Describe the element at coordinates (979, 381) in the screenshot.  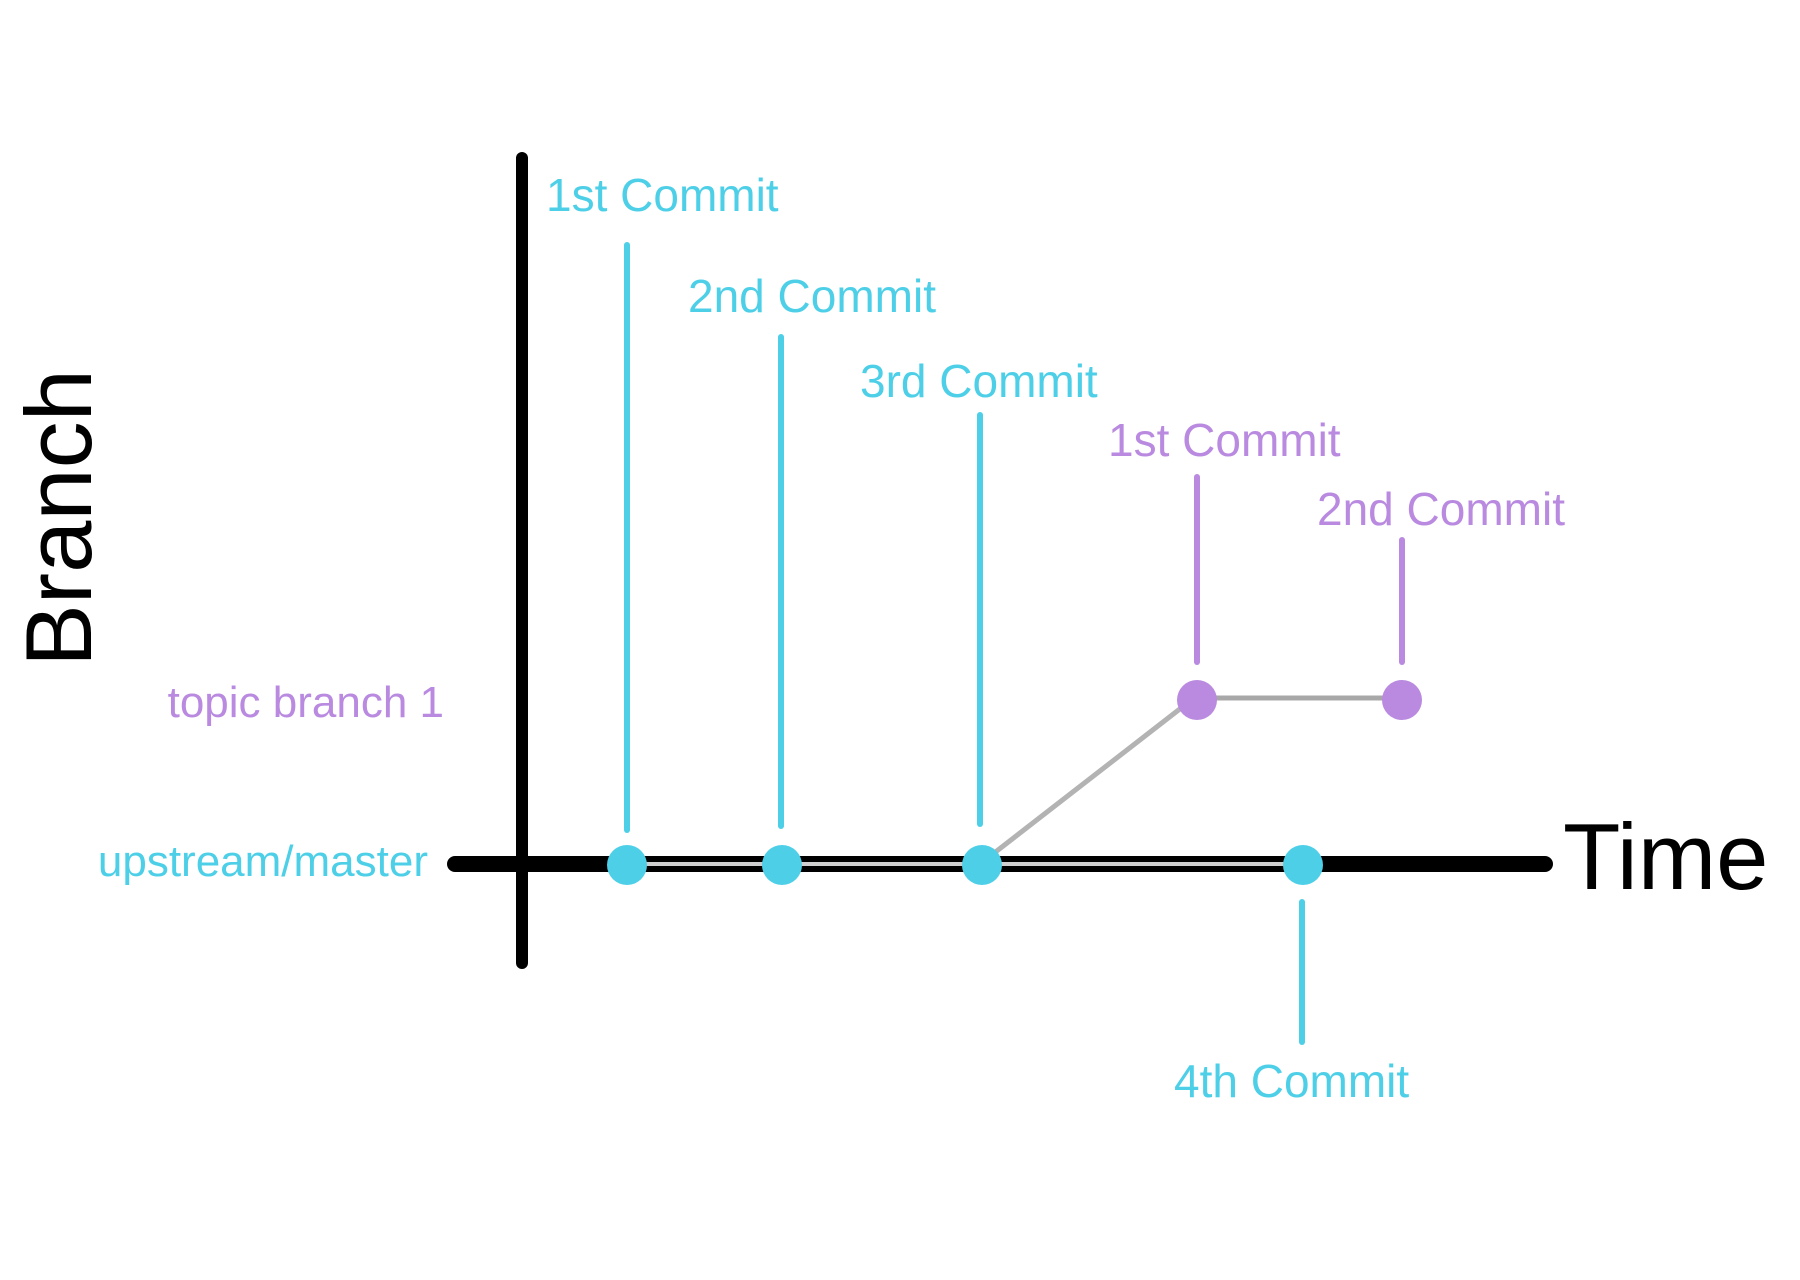
I see `upstream-commit-3-label: 3rd Commit` at that location.